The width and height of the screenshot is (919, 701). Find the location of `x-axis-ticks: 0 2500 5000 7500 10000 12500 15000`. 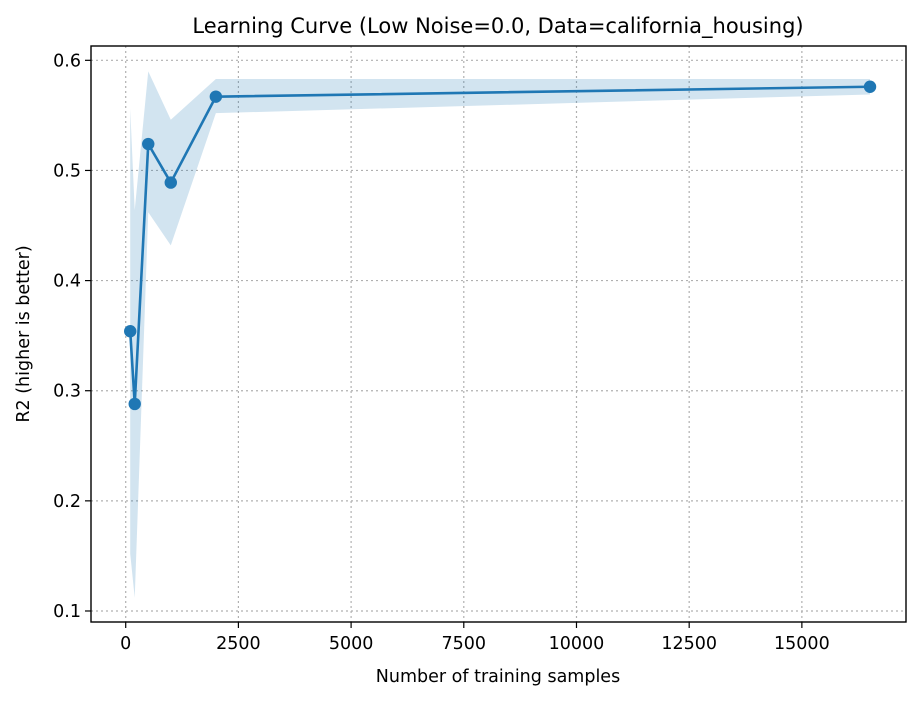

x-axis-ticks: 0 2500 5000 7500 10000 12500 15000 is located at coordinates (475, 638).